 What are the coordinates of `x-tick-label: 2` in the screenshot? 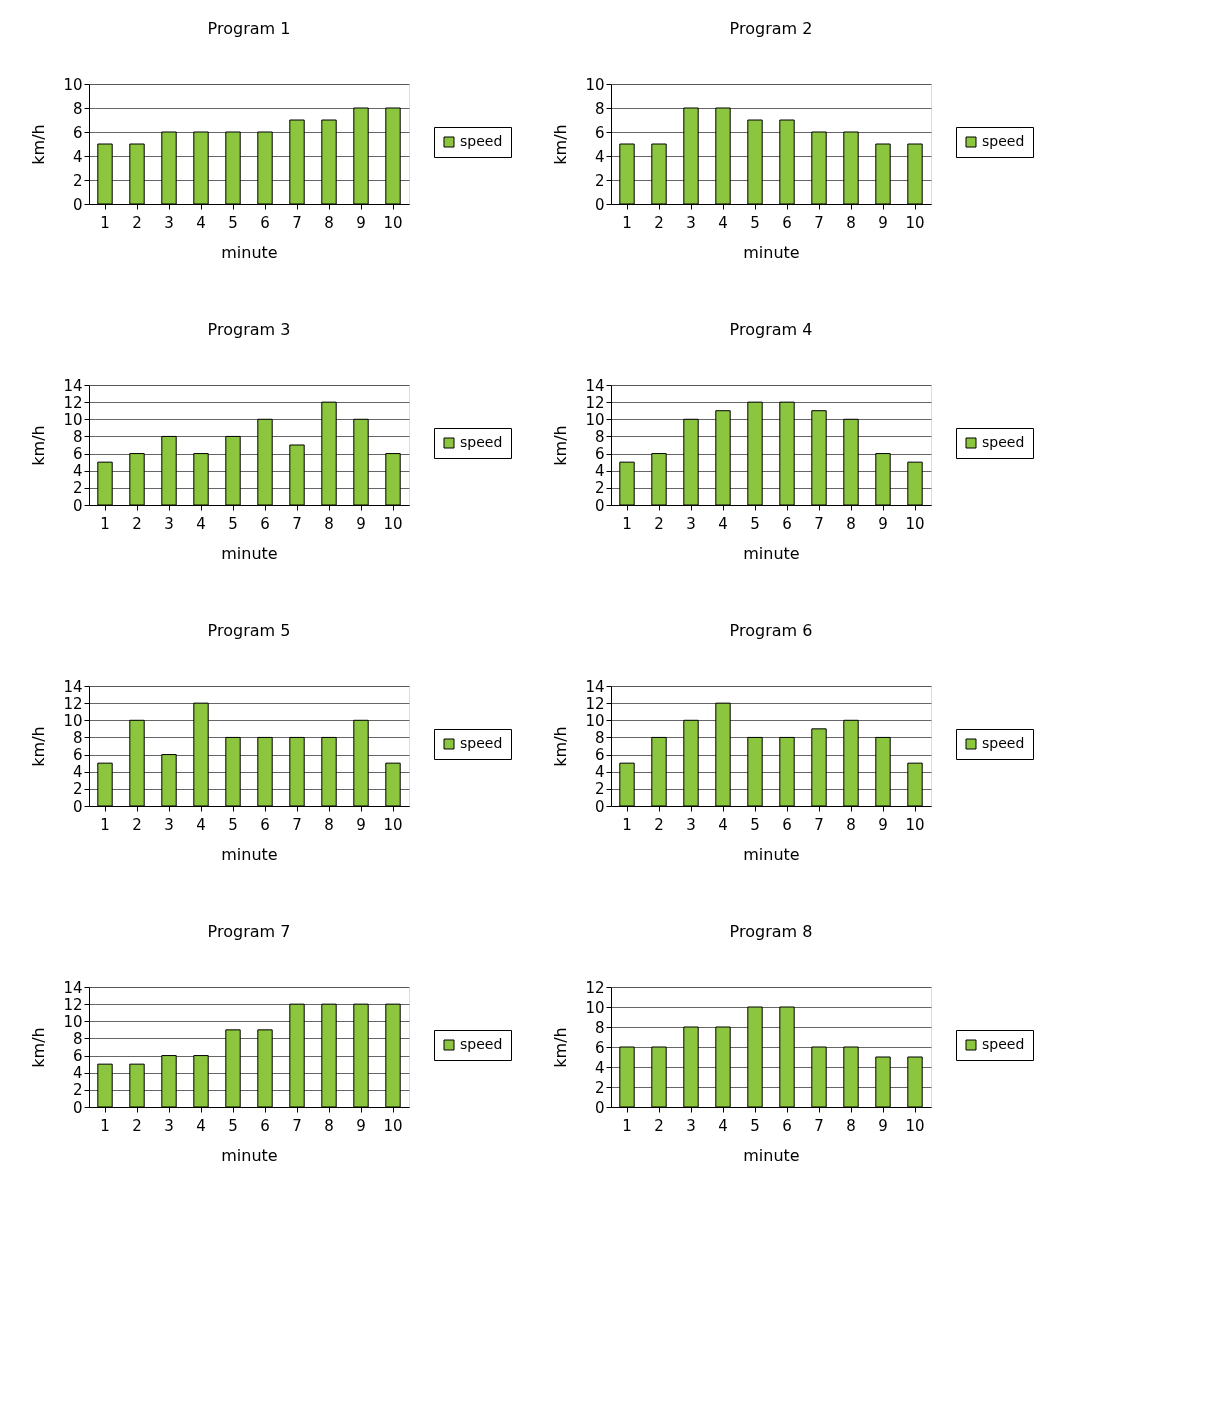 It's located at (137, 523).